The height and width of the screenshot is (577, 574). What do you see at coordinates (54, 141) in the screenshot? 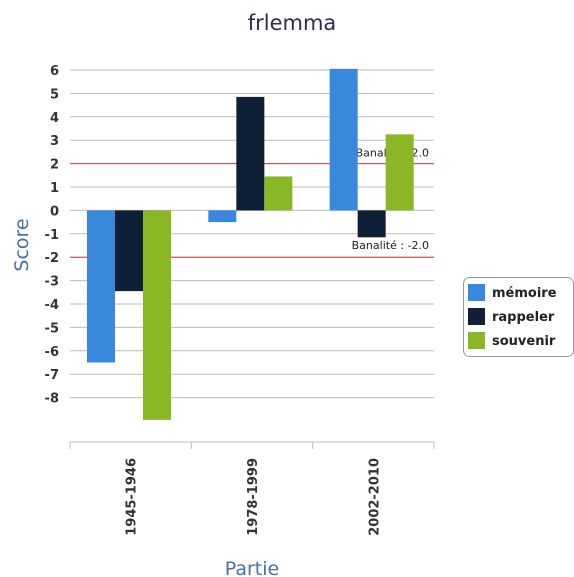
I see `y-tick-label: 3` at bounding box center [54, 141].